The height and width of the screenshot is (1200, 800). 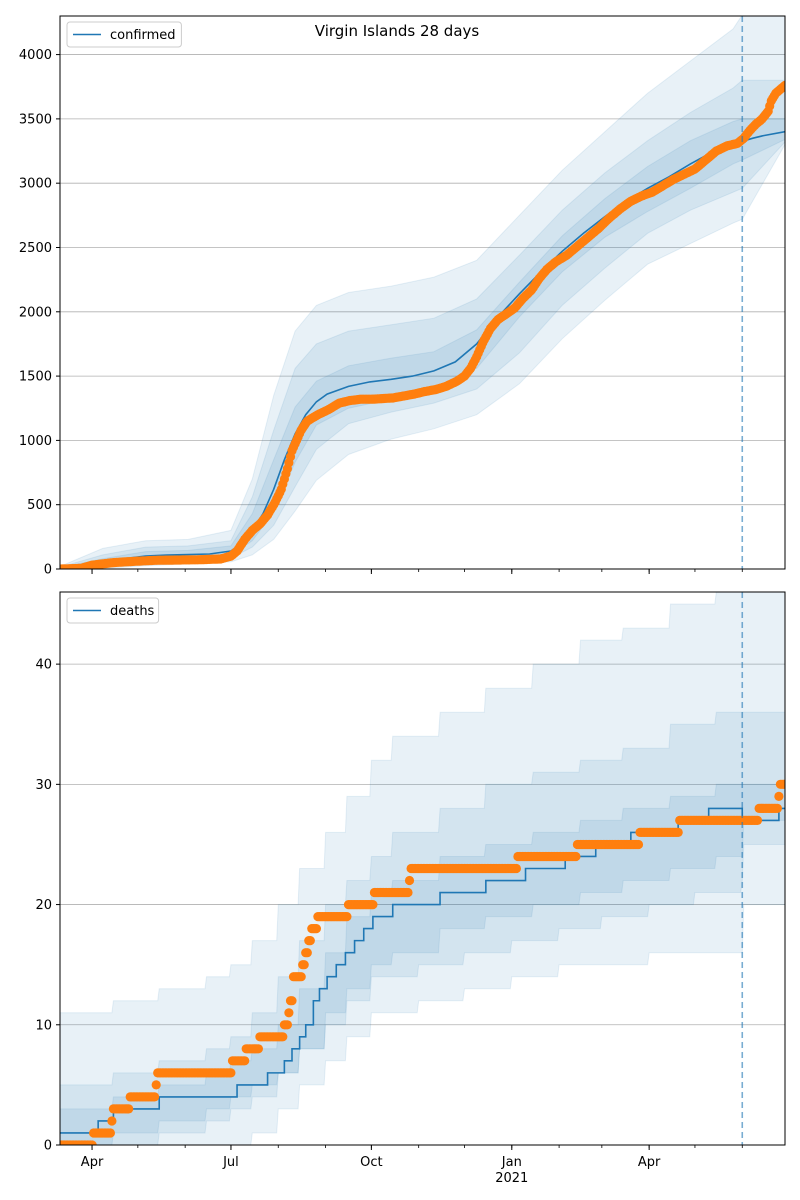 I want to click on y-tick-label: 40, so click(x=43, y=665).